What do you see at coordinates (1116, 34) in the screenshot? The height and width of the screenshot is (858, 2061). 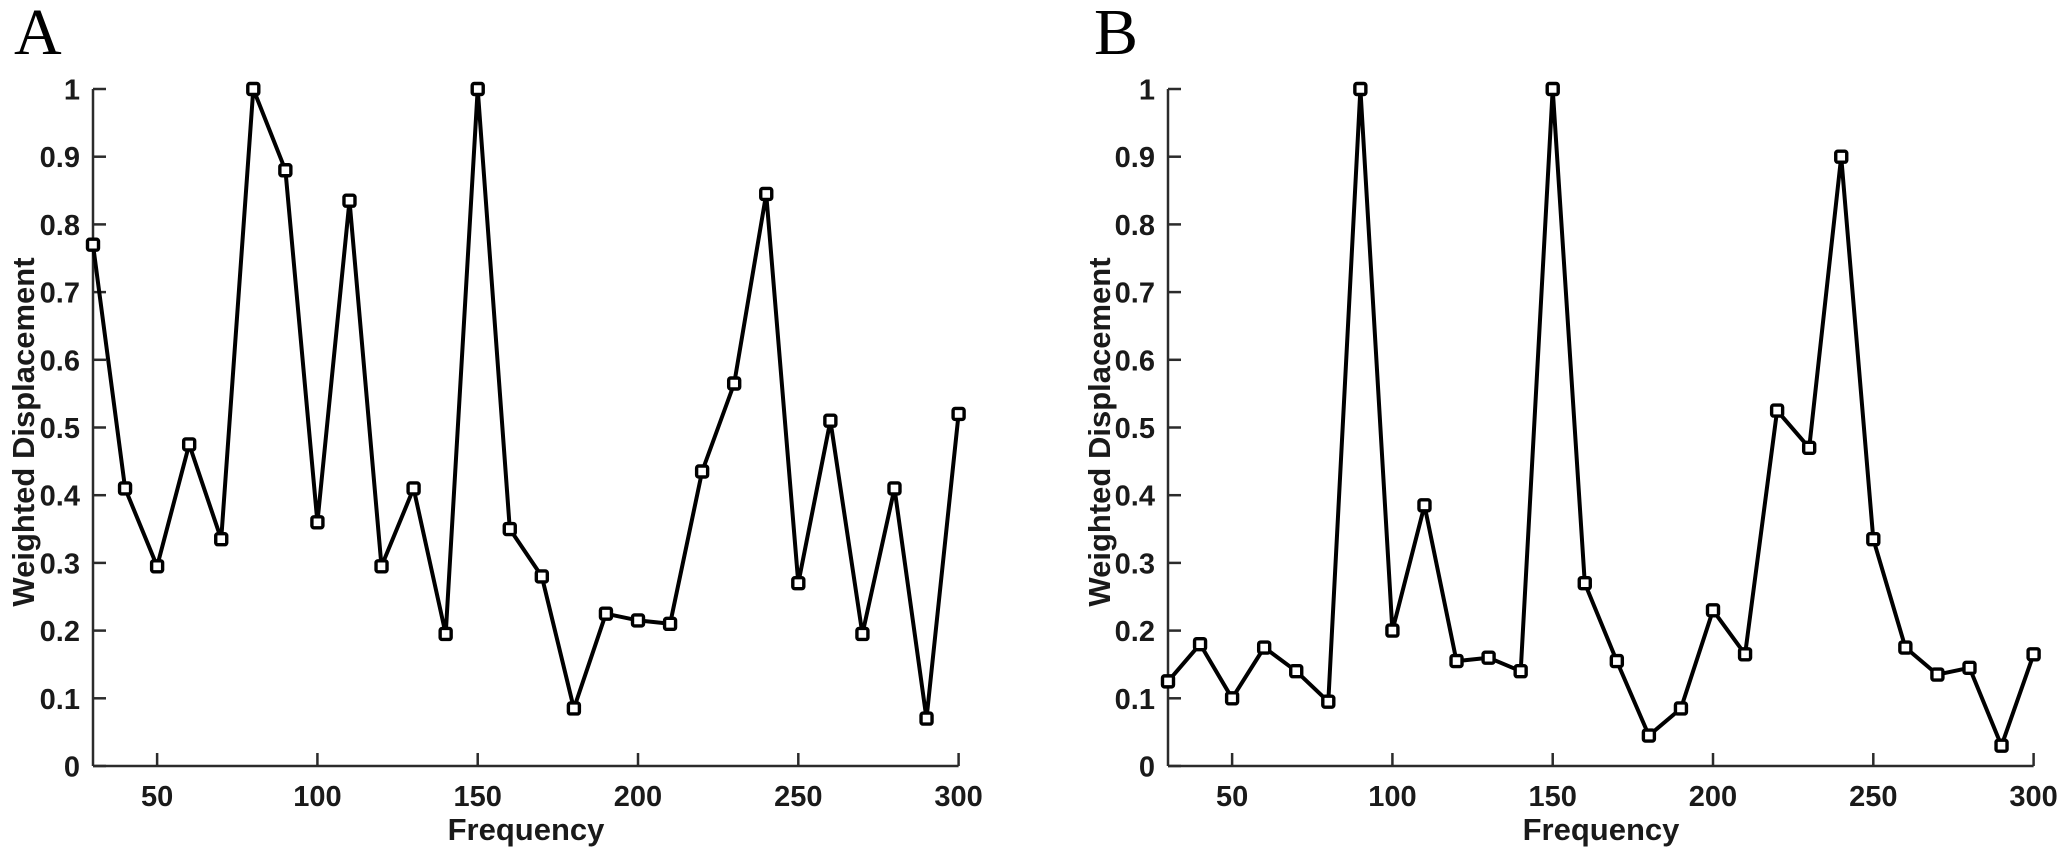 I see `panel-b-label: B` at bounding box center [1116, 34].